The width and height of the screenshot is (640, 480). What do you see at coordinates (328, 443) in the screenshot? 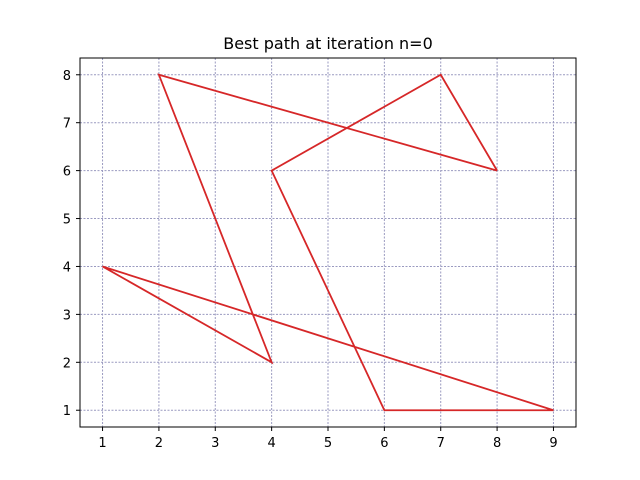
I see `x-tick-label: 5` at bounding box center [328, 443].